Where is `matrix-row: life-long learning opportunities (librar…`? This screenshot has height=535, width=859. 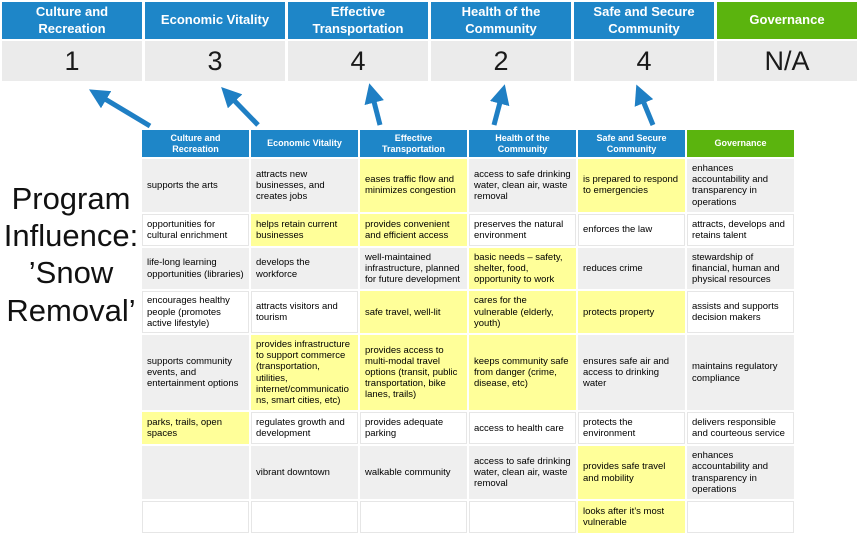 matrix-row: life-long learning opportunities (librar… is located at coordinates (468, 268).